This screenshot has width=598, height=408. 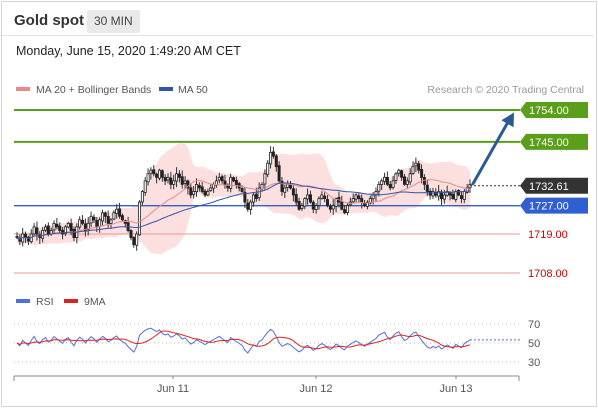 What do you see at coordinates (45, 302) in the screenshot?
I see `rsi-legend-label: RSI` at bounding box center [45, 302].